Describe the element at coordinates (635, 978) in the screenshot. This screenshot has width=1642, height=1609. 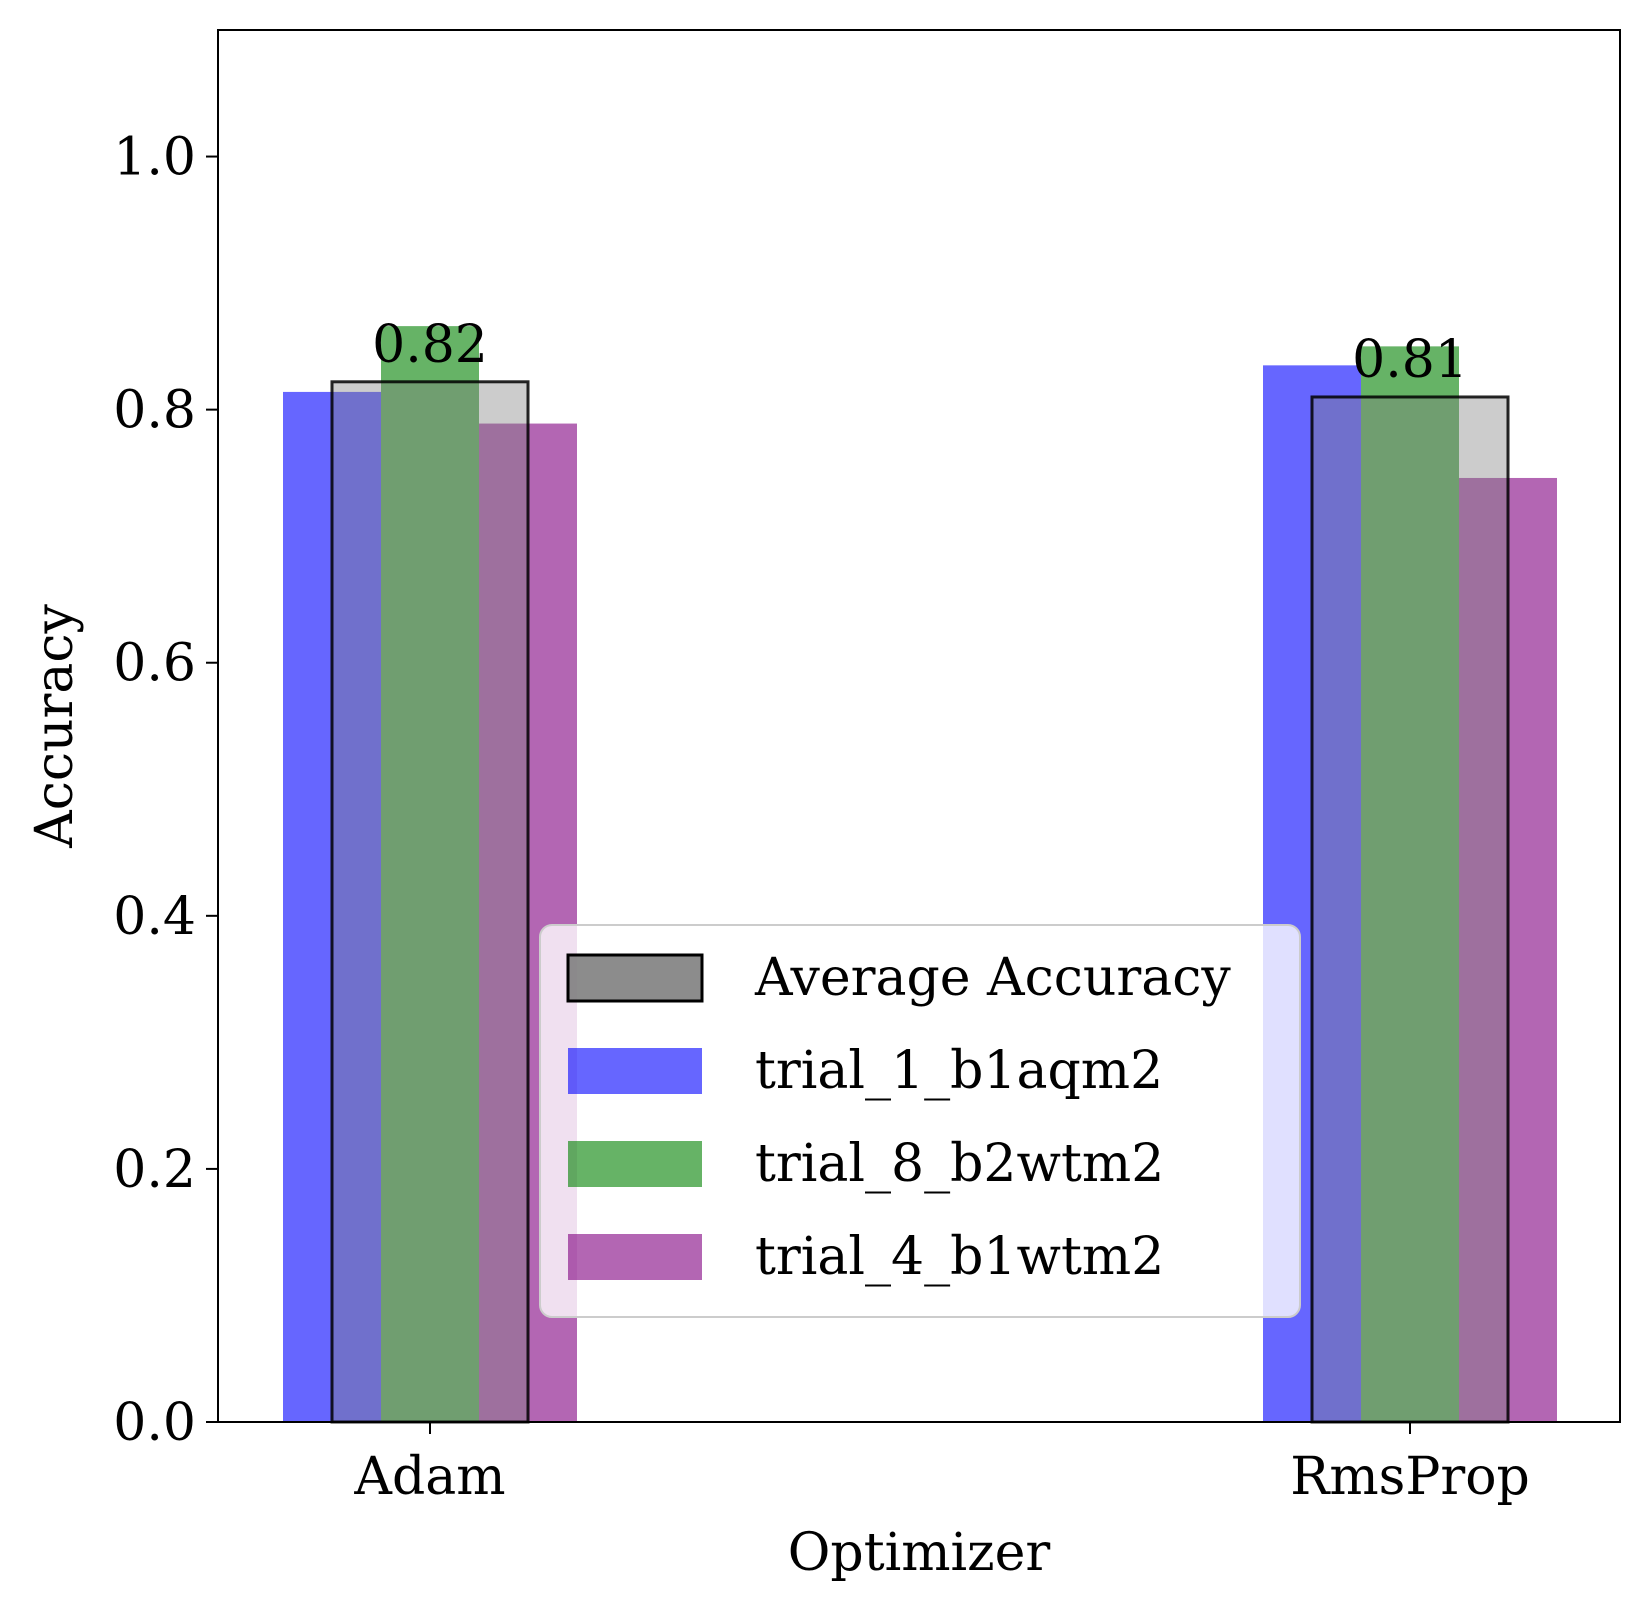
I see `legend-swatch-Average Accuracy` at that location.